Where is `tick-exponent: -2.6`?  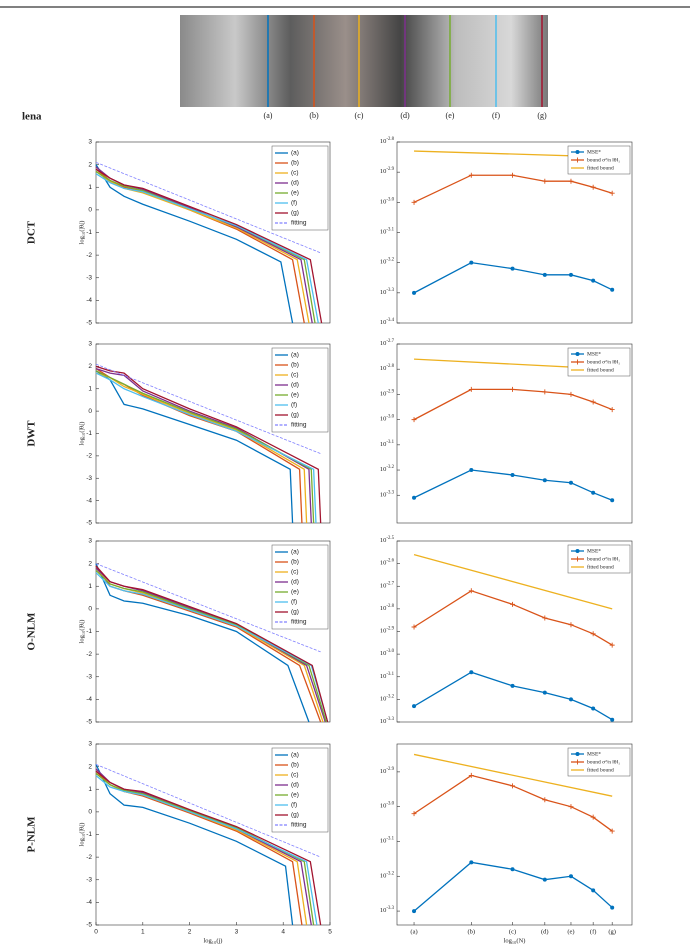
tick-exponent: -2.6 is located at coordinates (390, 561).